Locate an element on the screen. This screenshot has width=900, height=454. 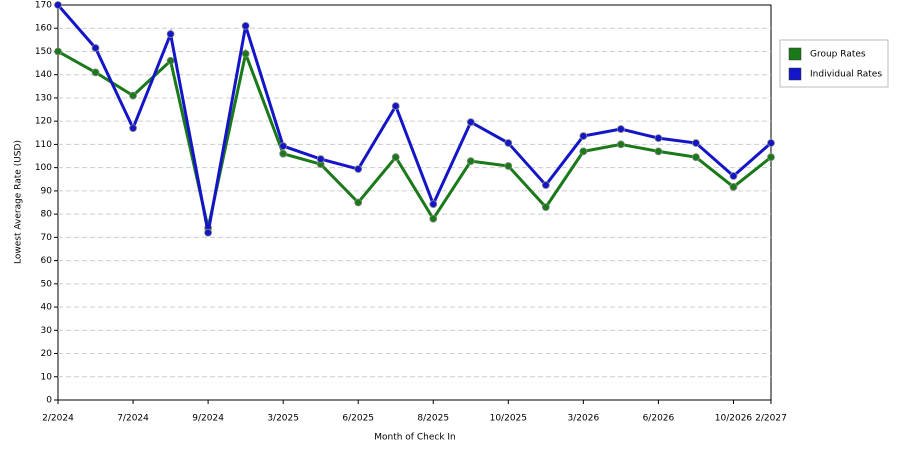
x-tick-label: 3/2025 is located at coordinates (283, 419).